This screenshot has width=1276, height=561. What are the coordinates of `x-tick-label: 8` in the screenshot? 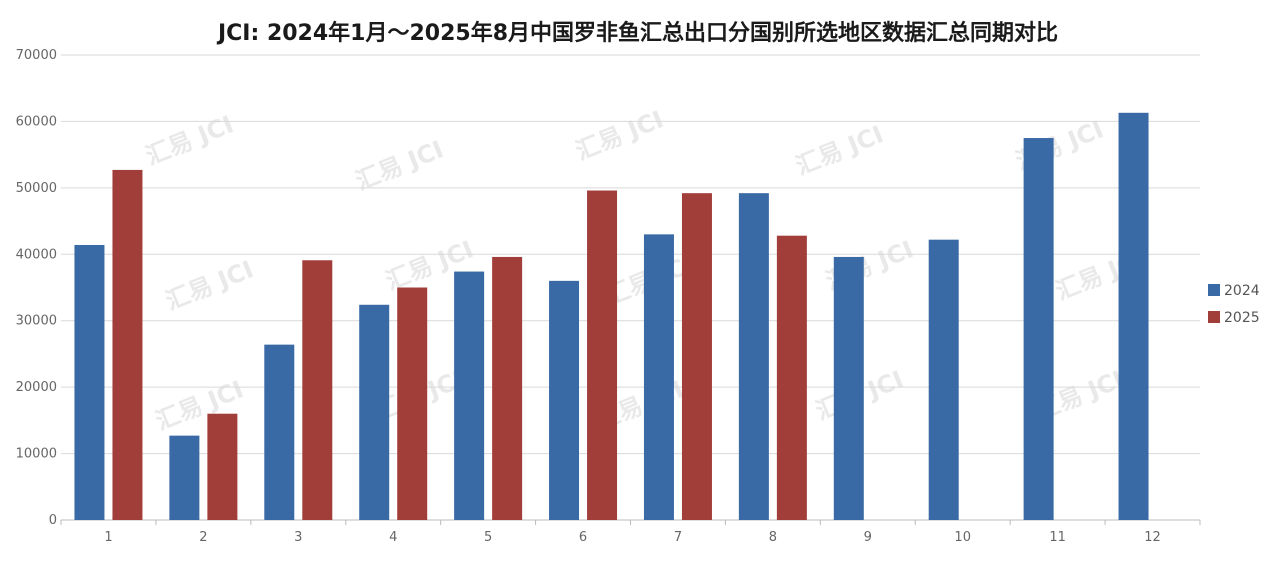 It's located at (773, 537).